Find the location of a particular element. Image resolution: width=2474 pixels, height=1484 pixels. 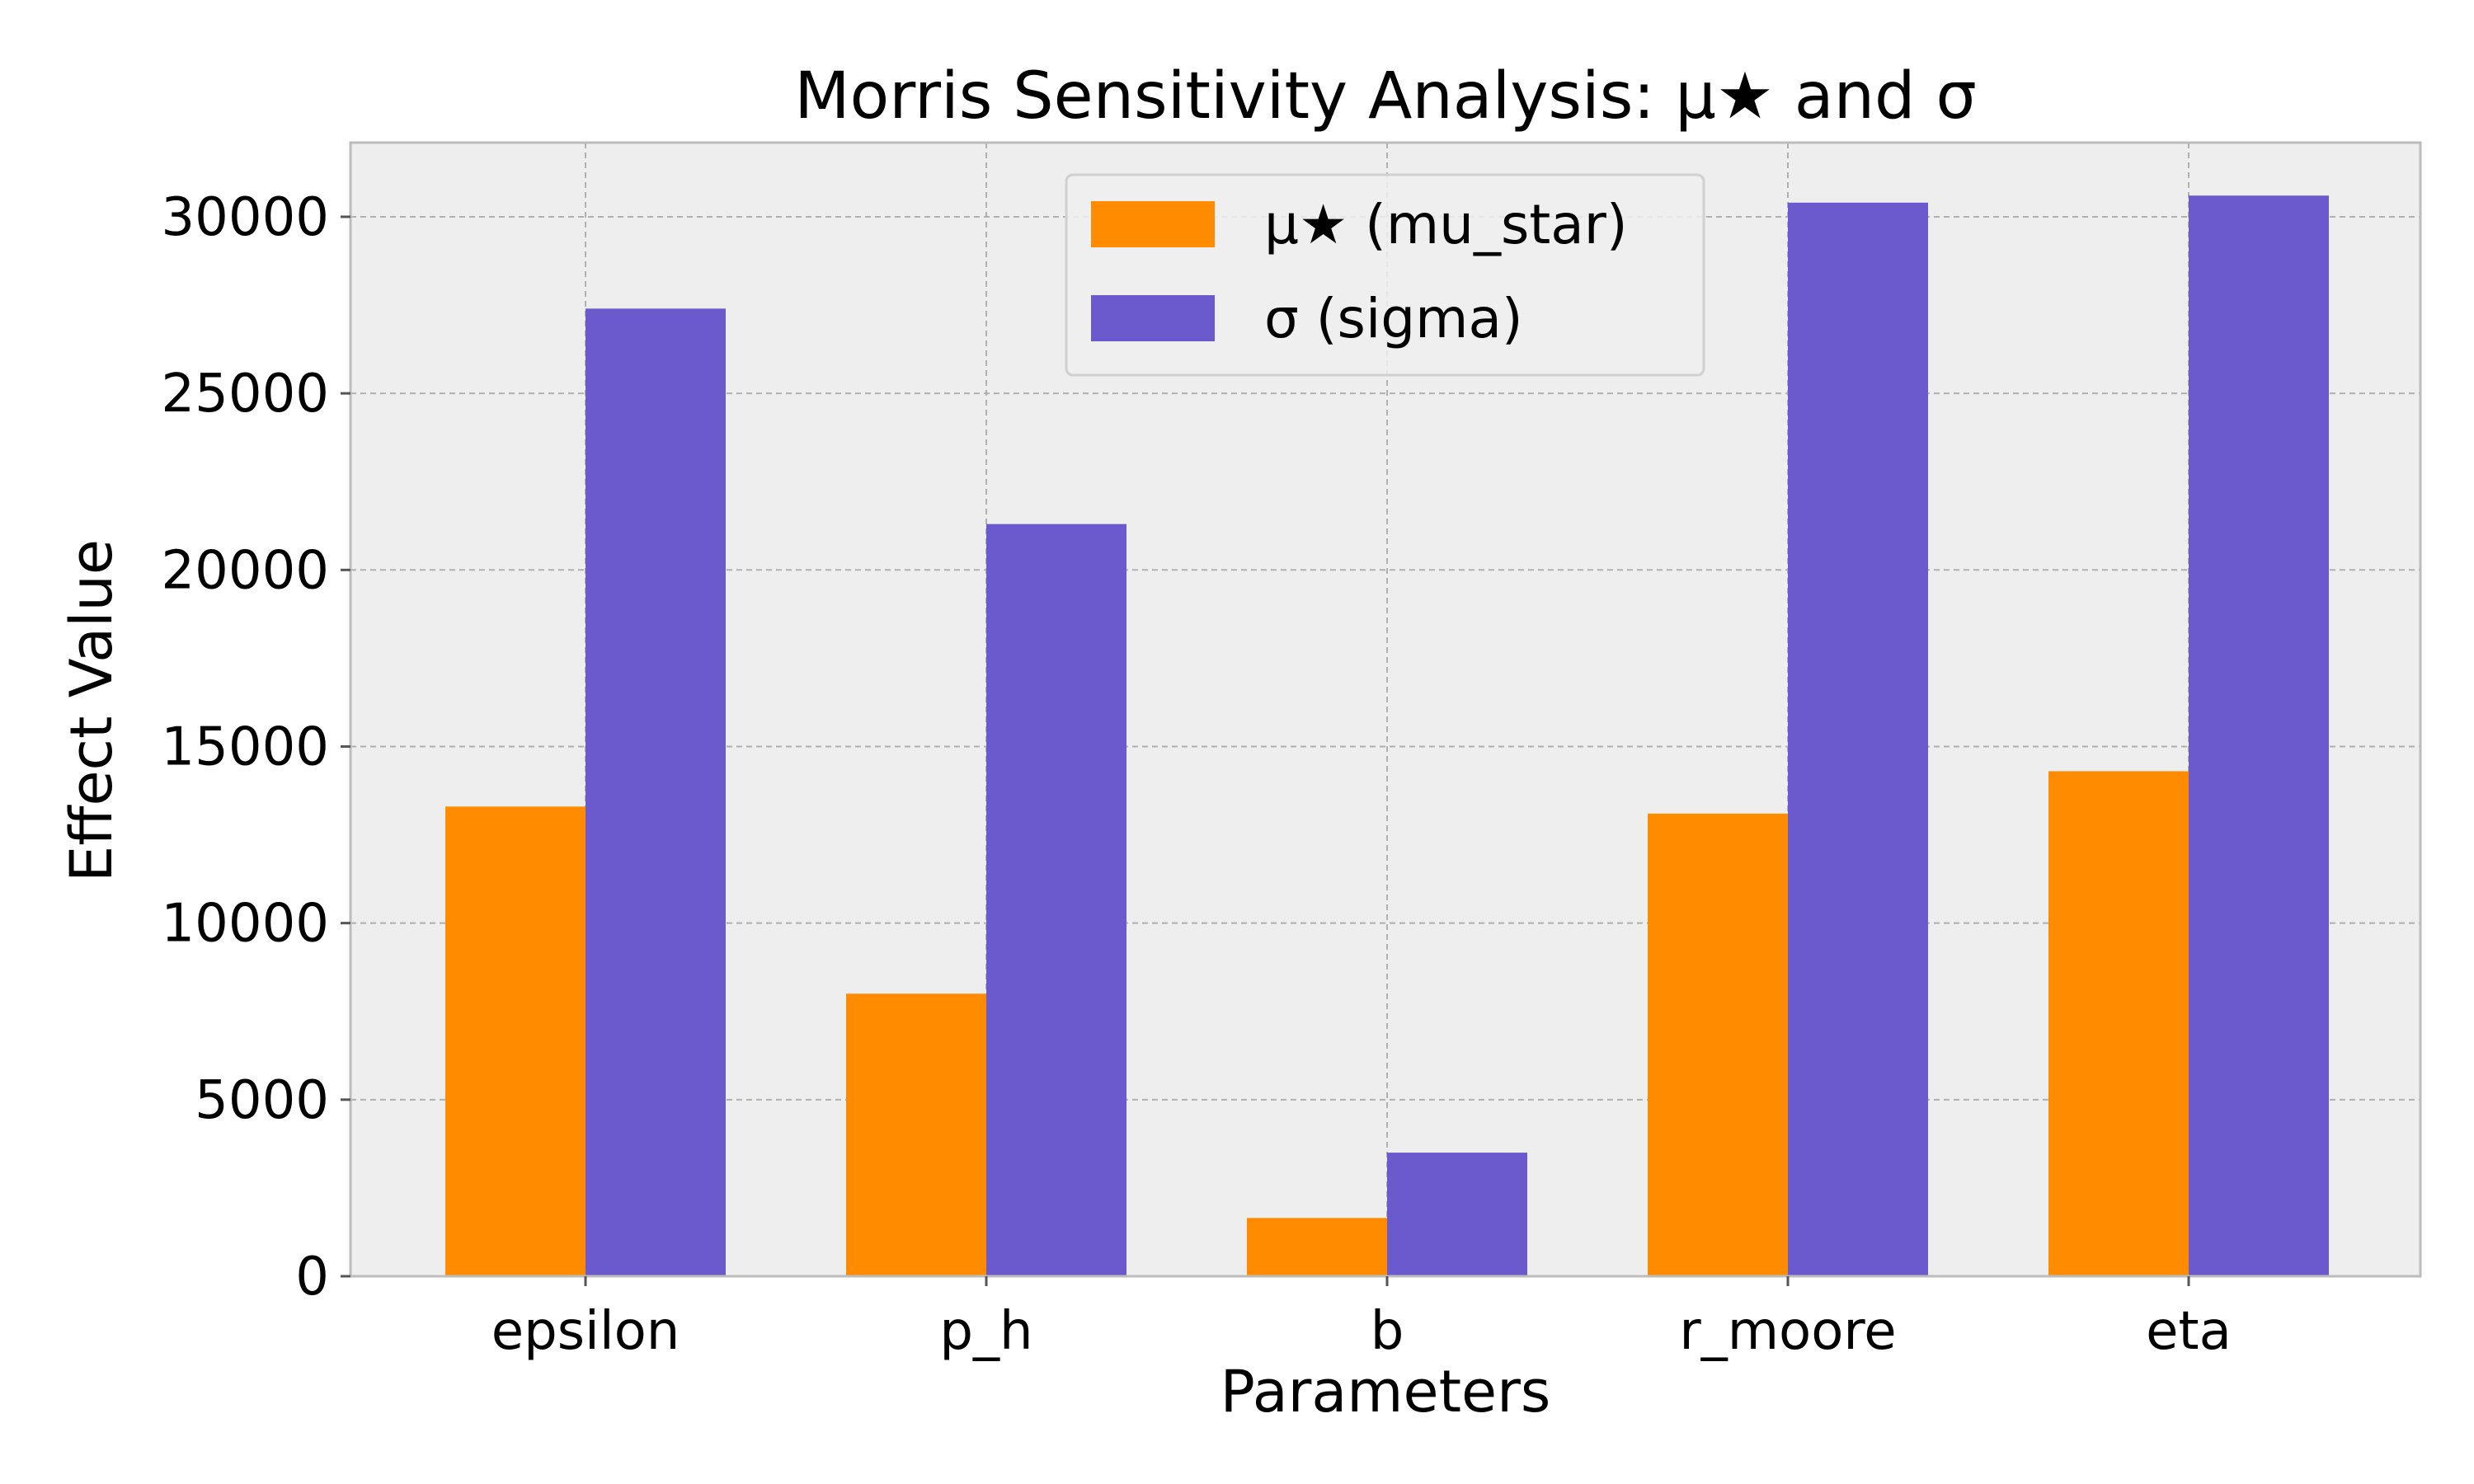

bar-mu-star-p-h is located at coordinates (916, 1134).